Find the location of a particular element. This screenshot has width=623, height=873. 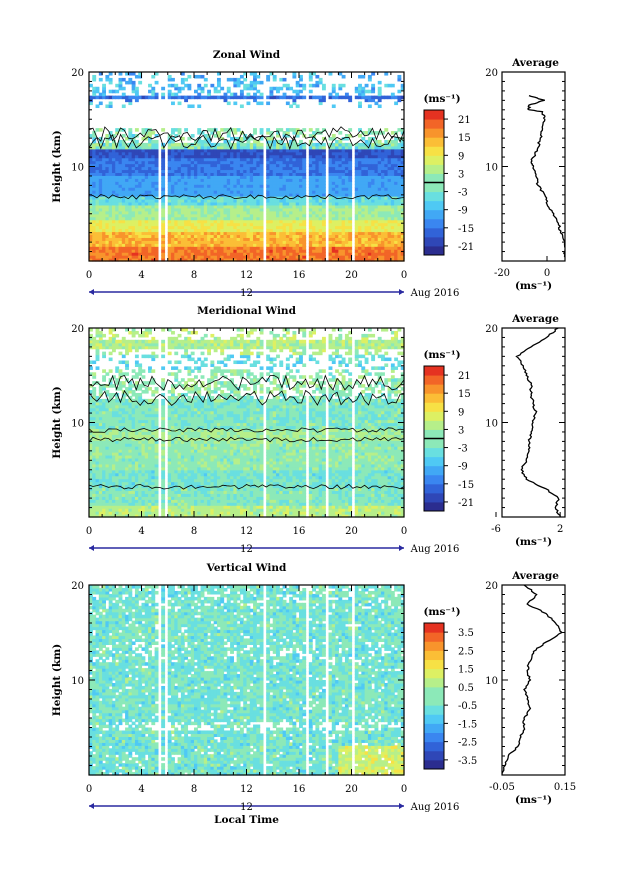

y-tick-label: 10 is located at coordinates (77, 168).